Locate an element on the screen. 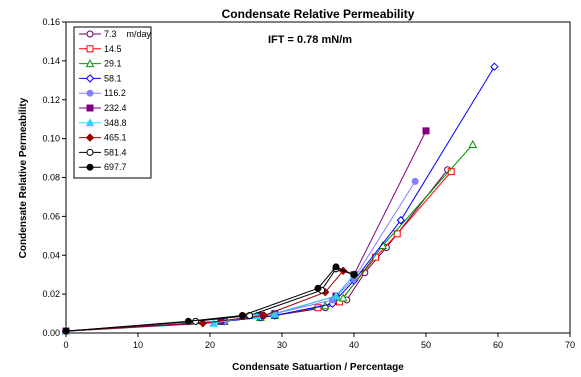 The image size is (581, 377). legend-label: 581.4 is located at coordinates (115, 152).